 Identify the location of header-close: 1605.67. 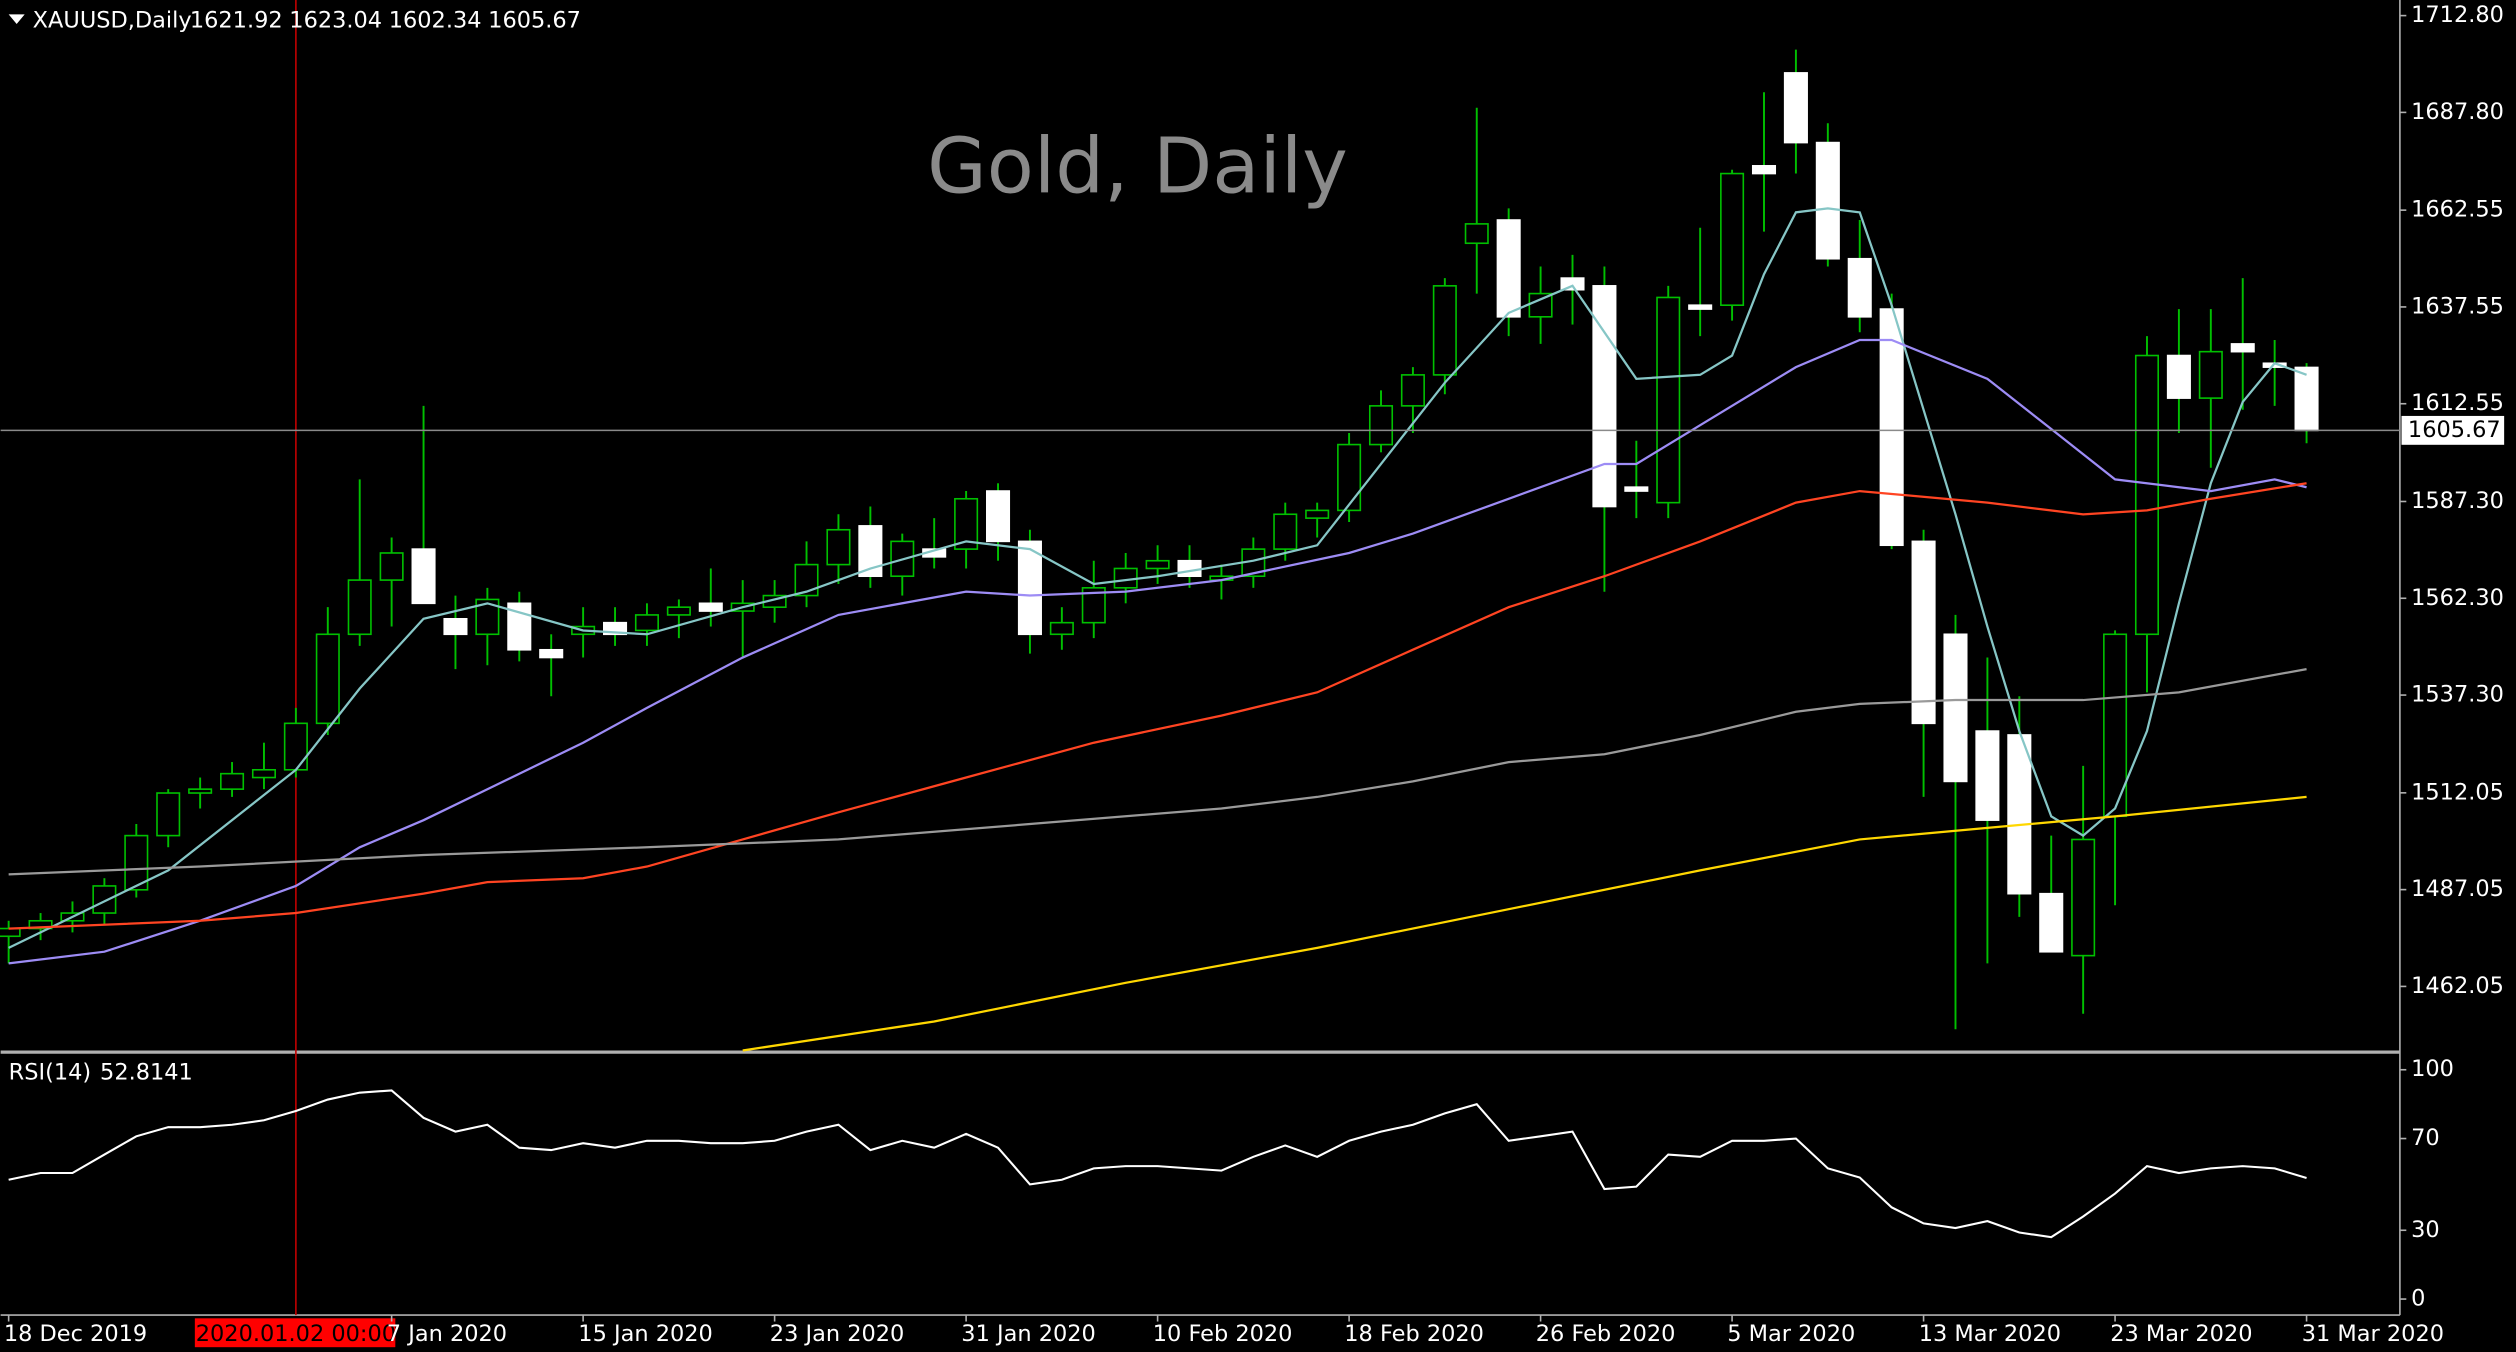
(534, 20).